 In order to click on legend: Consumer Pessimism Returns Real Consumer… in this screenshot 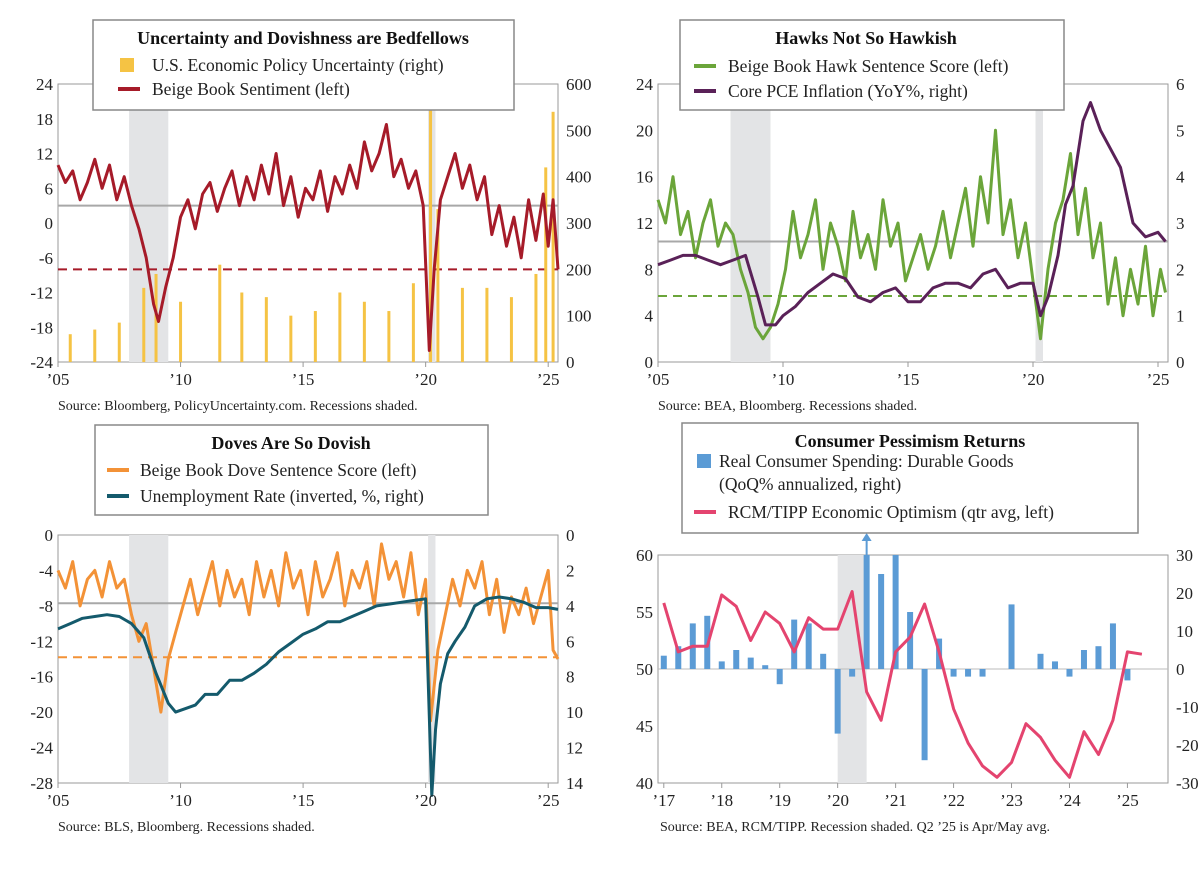, I will do `click(910, 478)`.